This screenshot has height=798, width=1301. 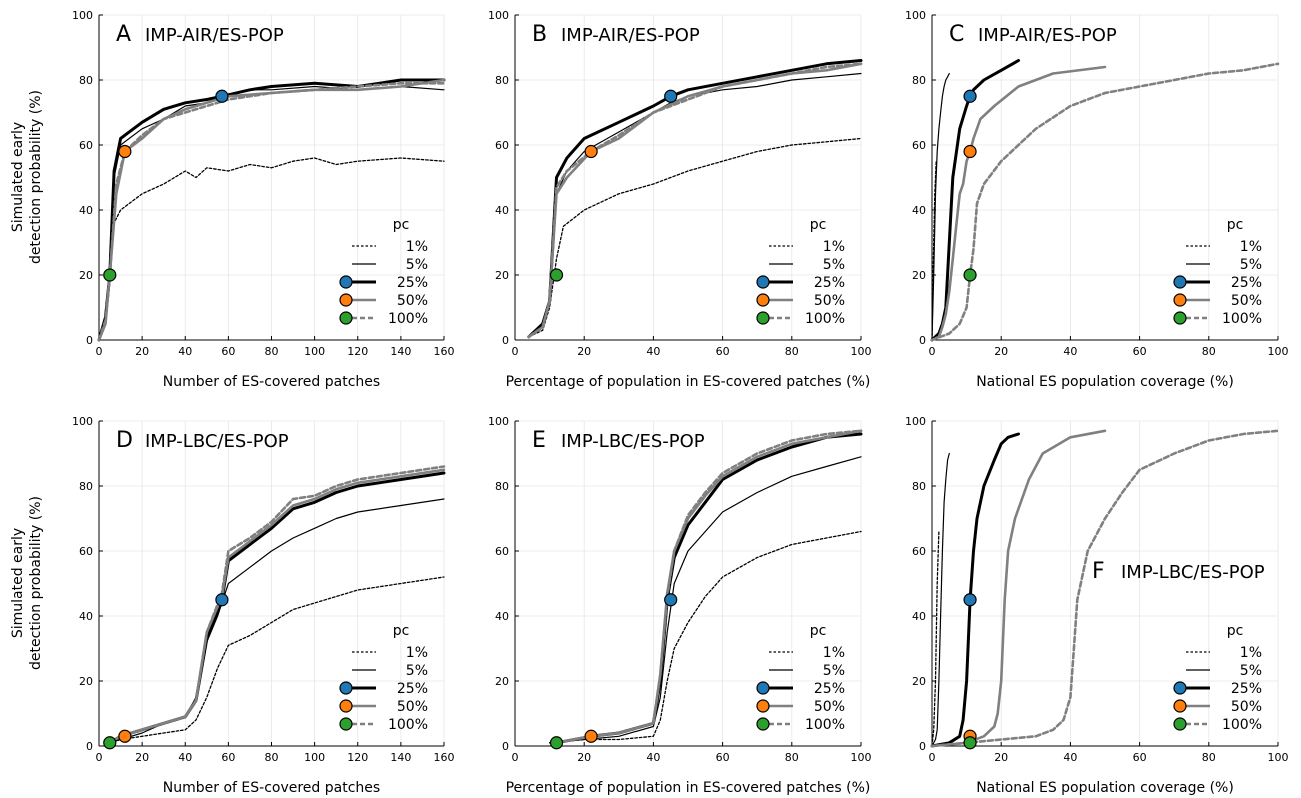 I want to click on legend-label: 1%, so click(x=834, y=653).